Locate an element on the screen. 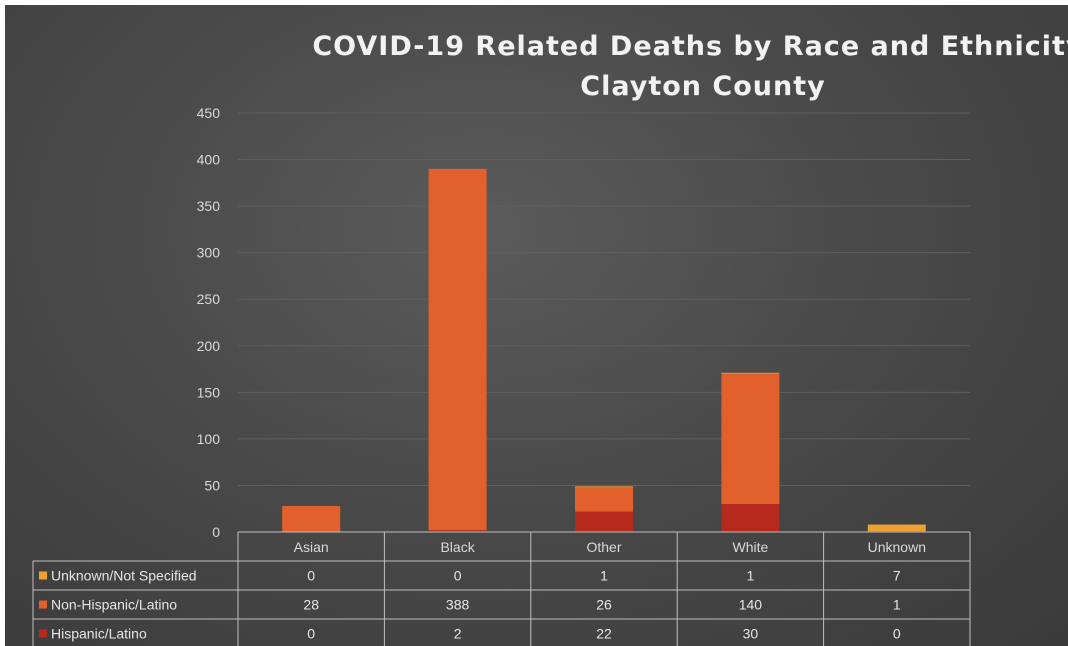  data-label: 30 is located at coordinates (751, 634).